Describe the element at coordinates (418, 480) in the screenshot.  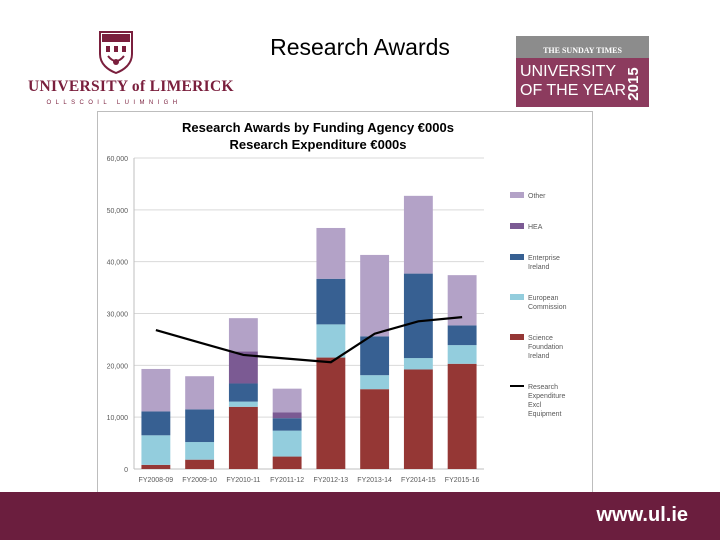
I see `x-tick-label: FY2014-15` at that location.